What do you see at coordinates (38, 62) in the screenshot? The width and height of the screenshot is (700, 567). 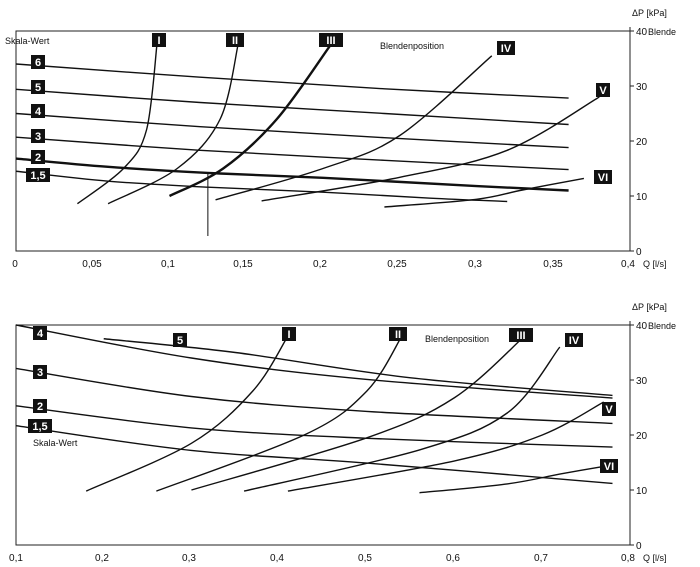 I see `scale-badge-6-box` at bounding box center [38, 62].